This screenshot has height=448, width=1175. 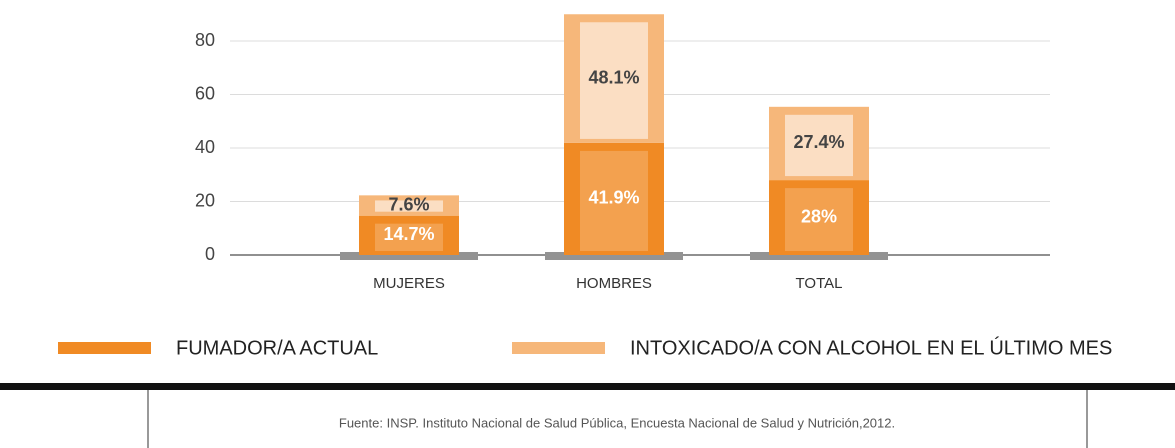 What do you see at coordinates (613, 77) in the screenshot?
I see `value-label: 48.1%` at bounding box center [613, 77].